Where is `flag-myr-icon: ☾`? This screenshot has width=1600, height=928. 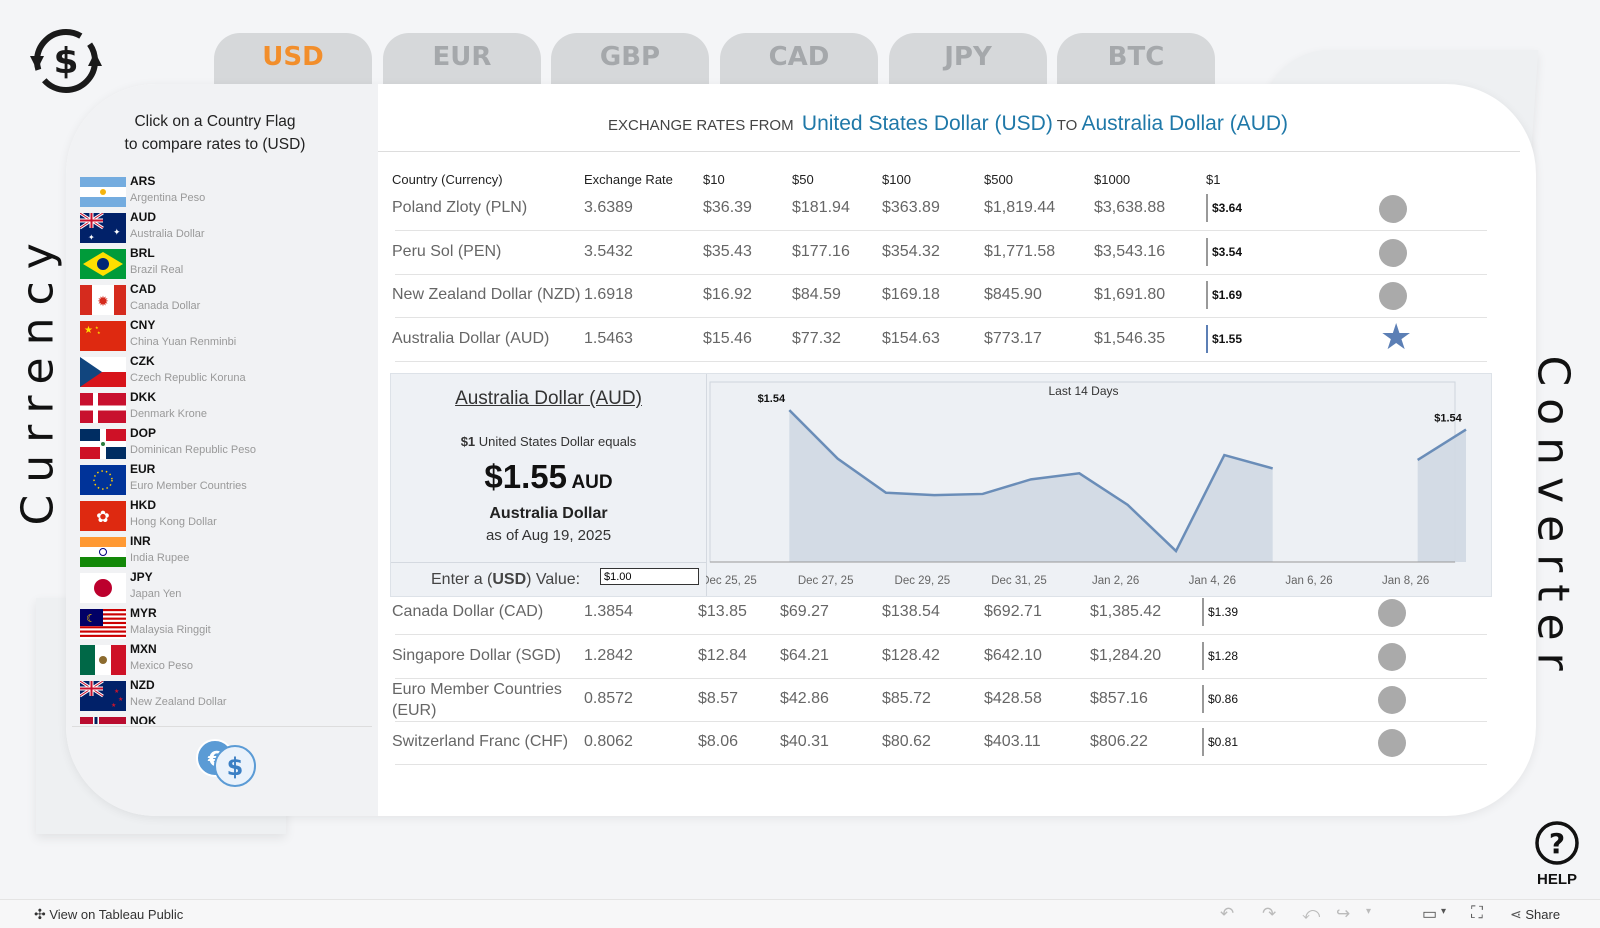 flag-myr-icon: ☾ is located at coordinates (103, 624).